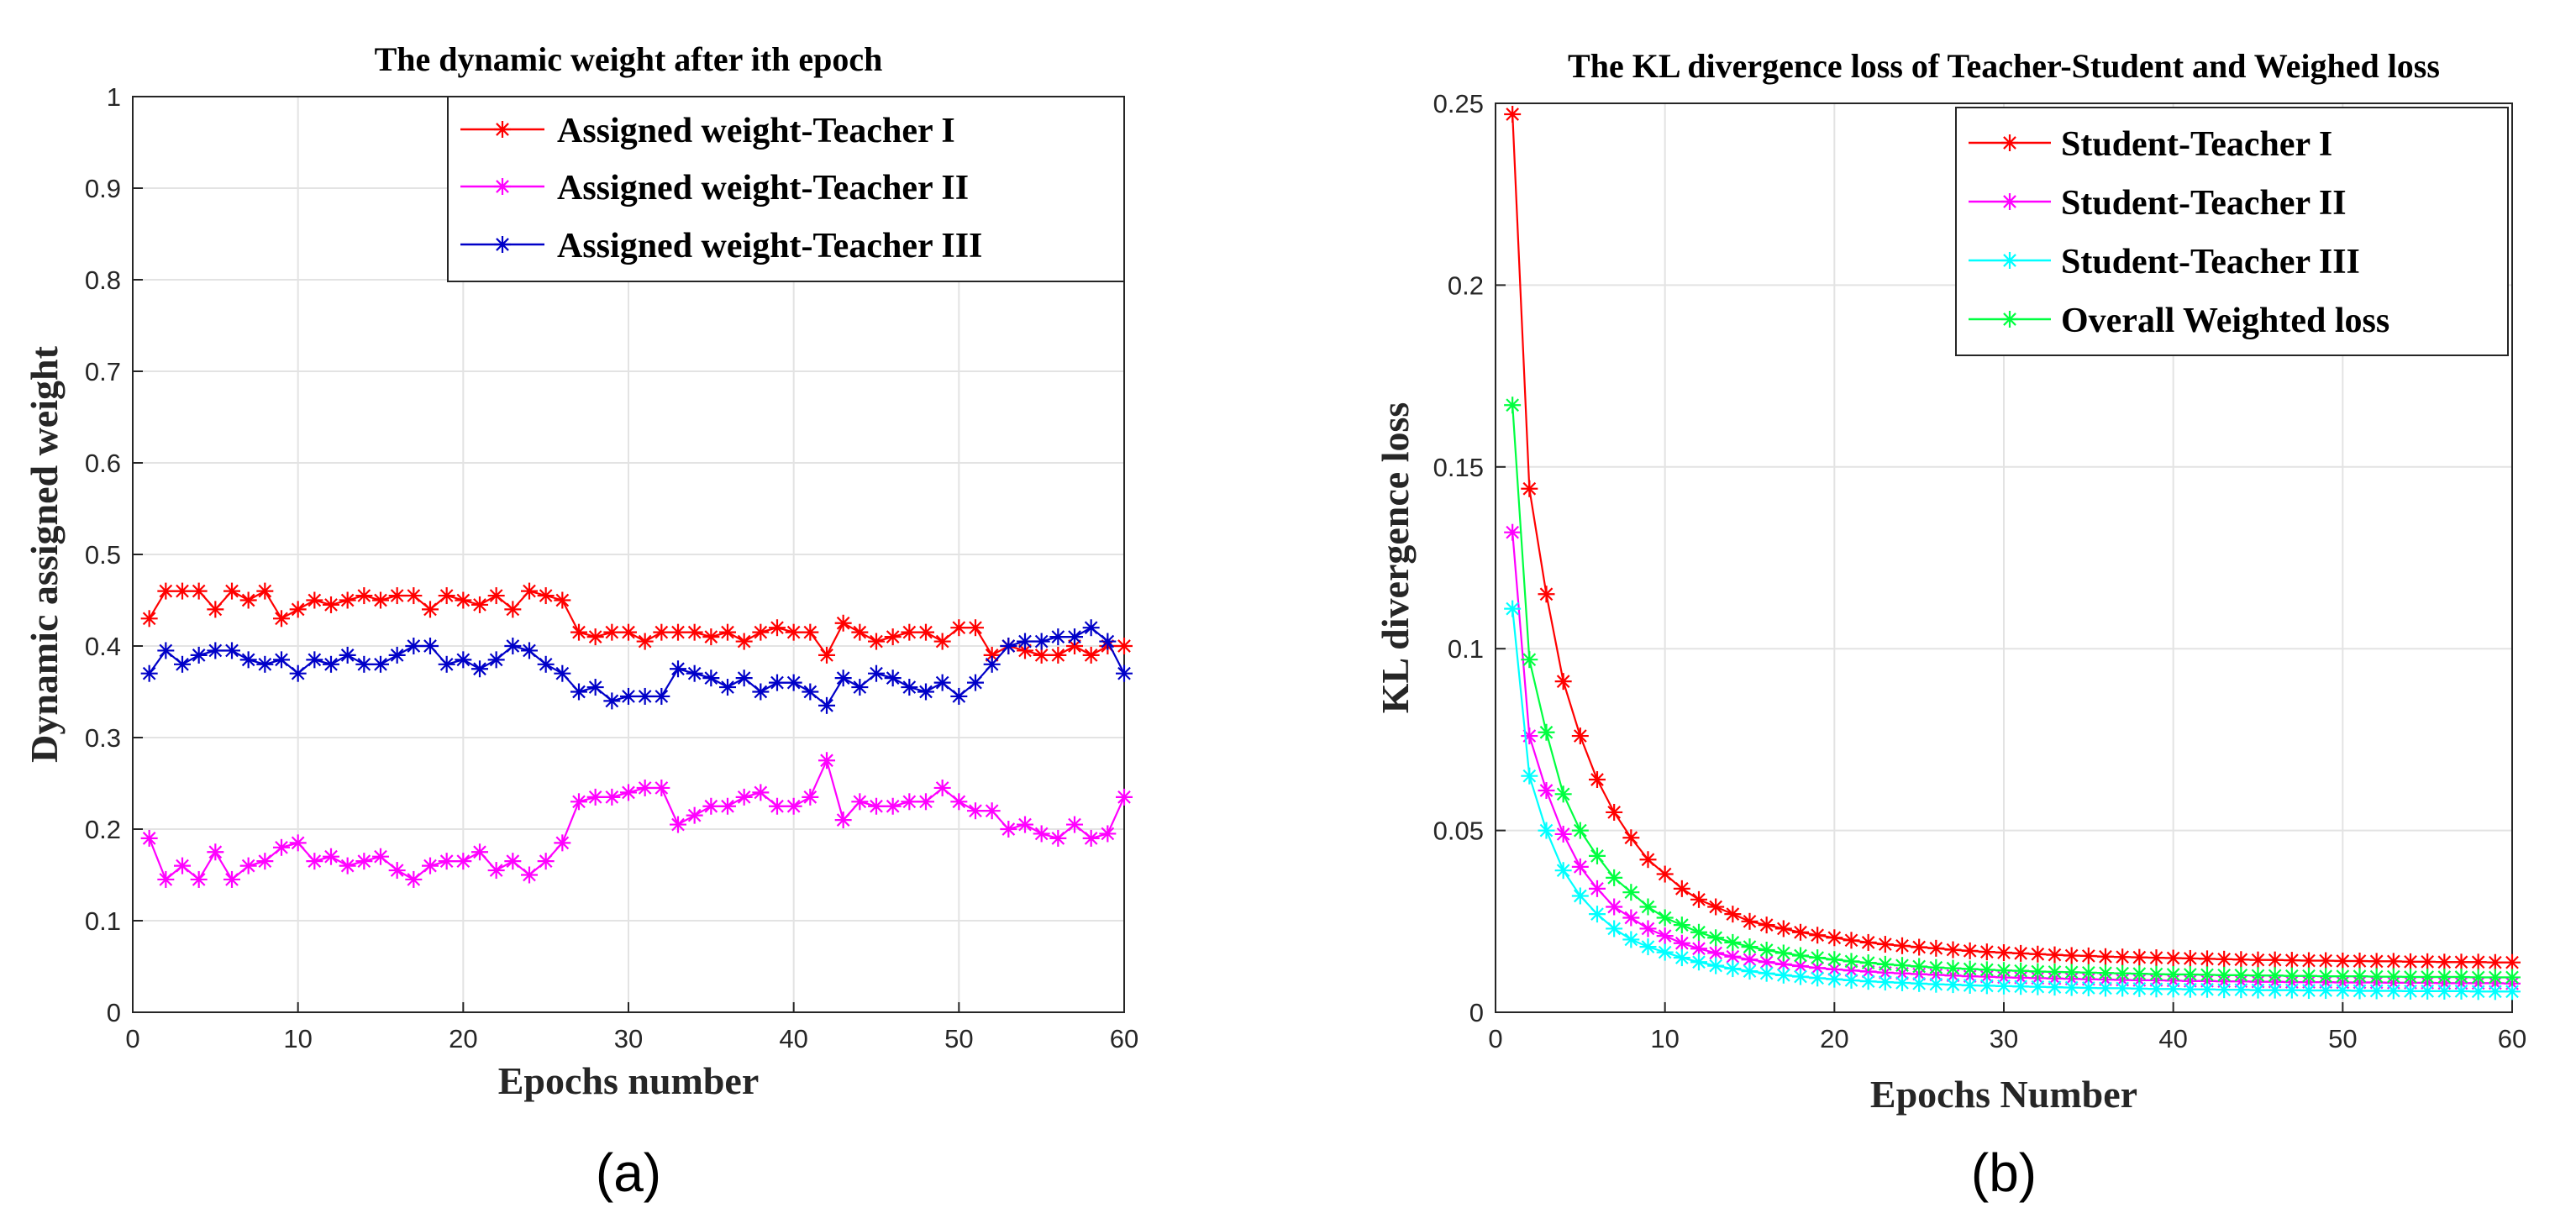 The image size is (2576, 1208). Describe the element at coordinates (103, 738) in the screenshot. I see `y-tick-label: 0.3` at that location.